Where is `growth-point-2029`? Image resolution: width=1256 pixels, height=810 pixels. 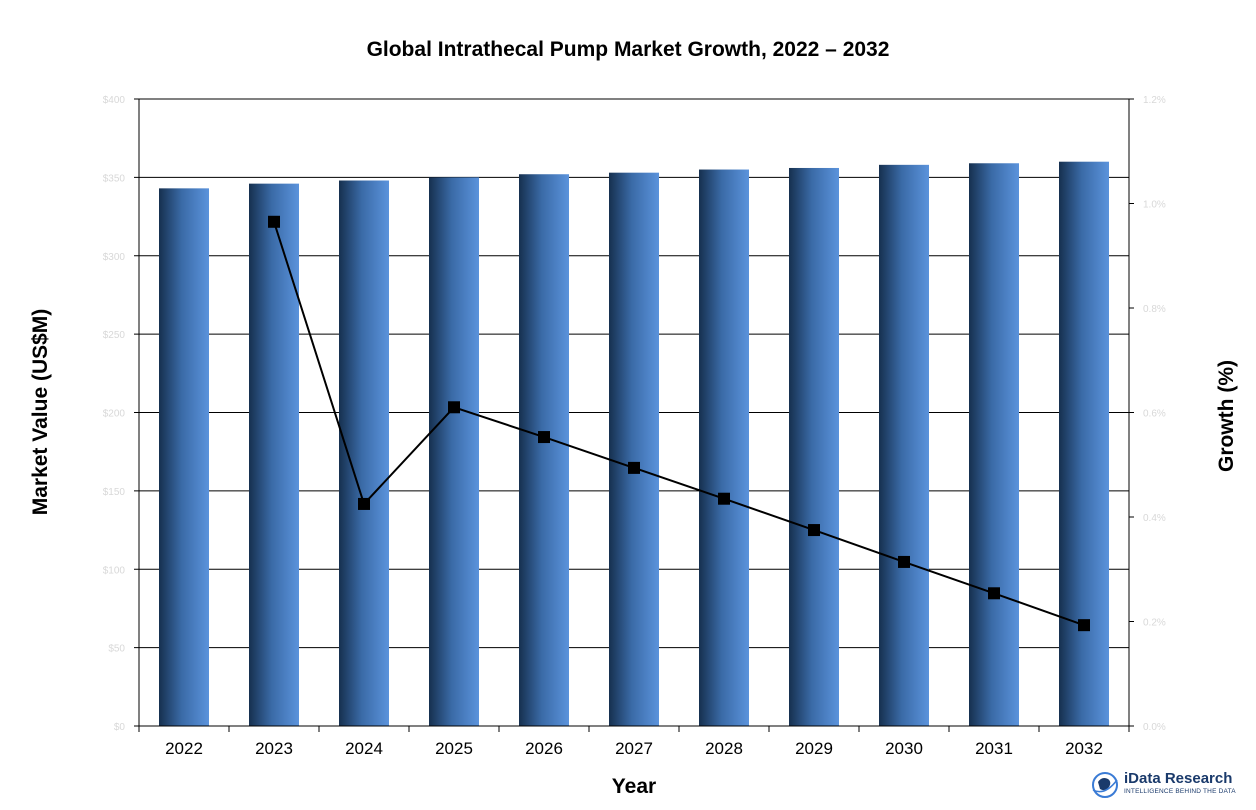 growth-point-2029 is located at coordinates (814, 530).